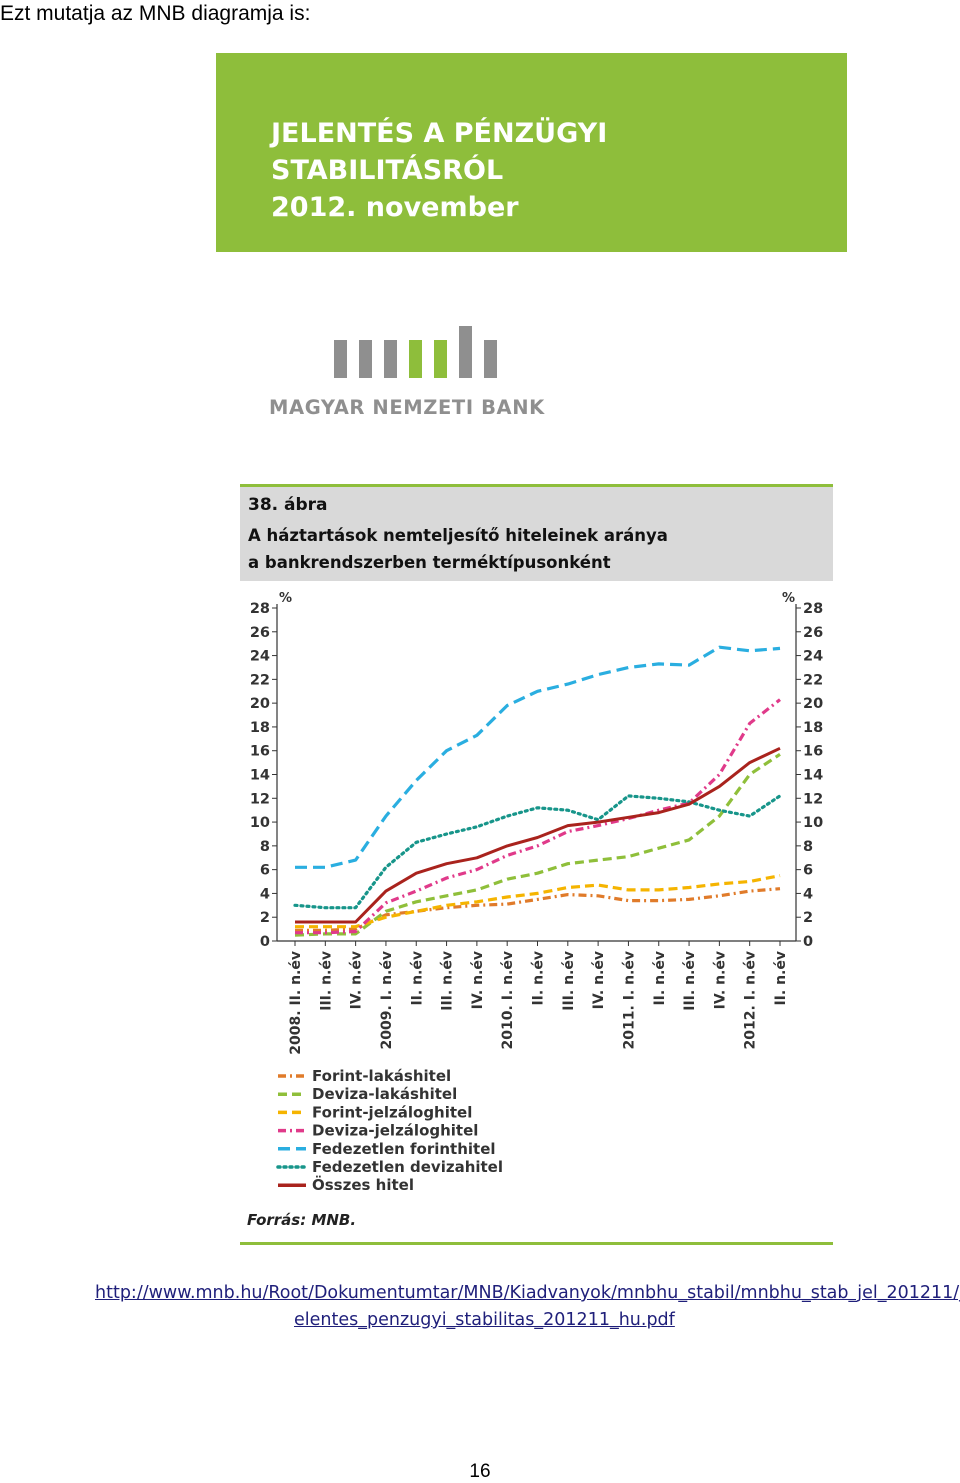 The width and height of the screenshot is (960, 1483). Describe the element at coordinates (813, 752) in the screenshot. I see `y-tick-label-right: 16` at that location.